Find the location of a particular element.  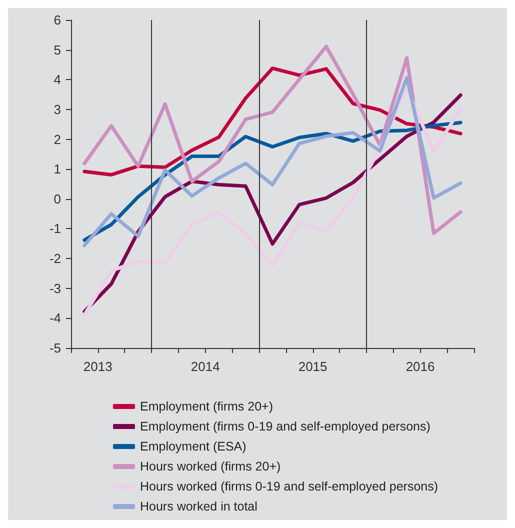

legend-label: Employment (firms 20+) is located at coordinates (207, 407).